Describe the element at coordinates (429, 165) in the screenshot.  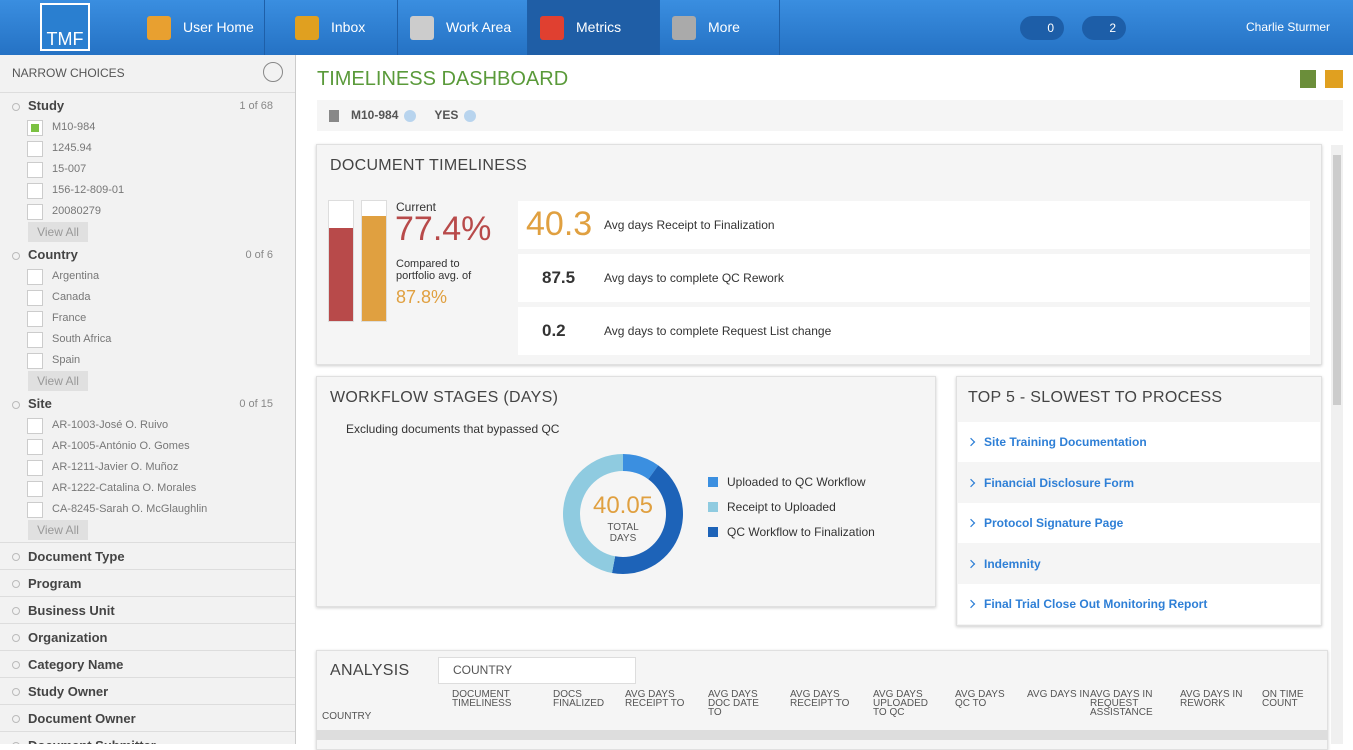
I see `panel-title: DOCUMENT TIMELINESS` at that location.